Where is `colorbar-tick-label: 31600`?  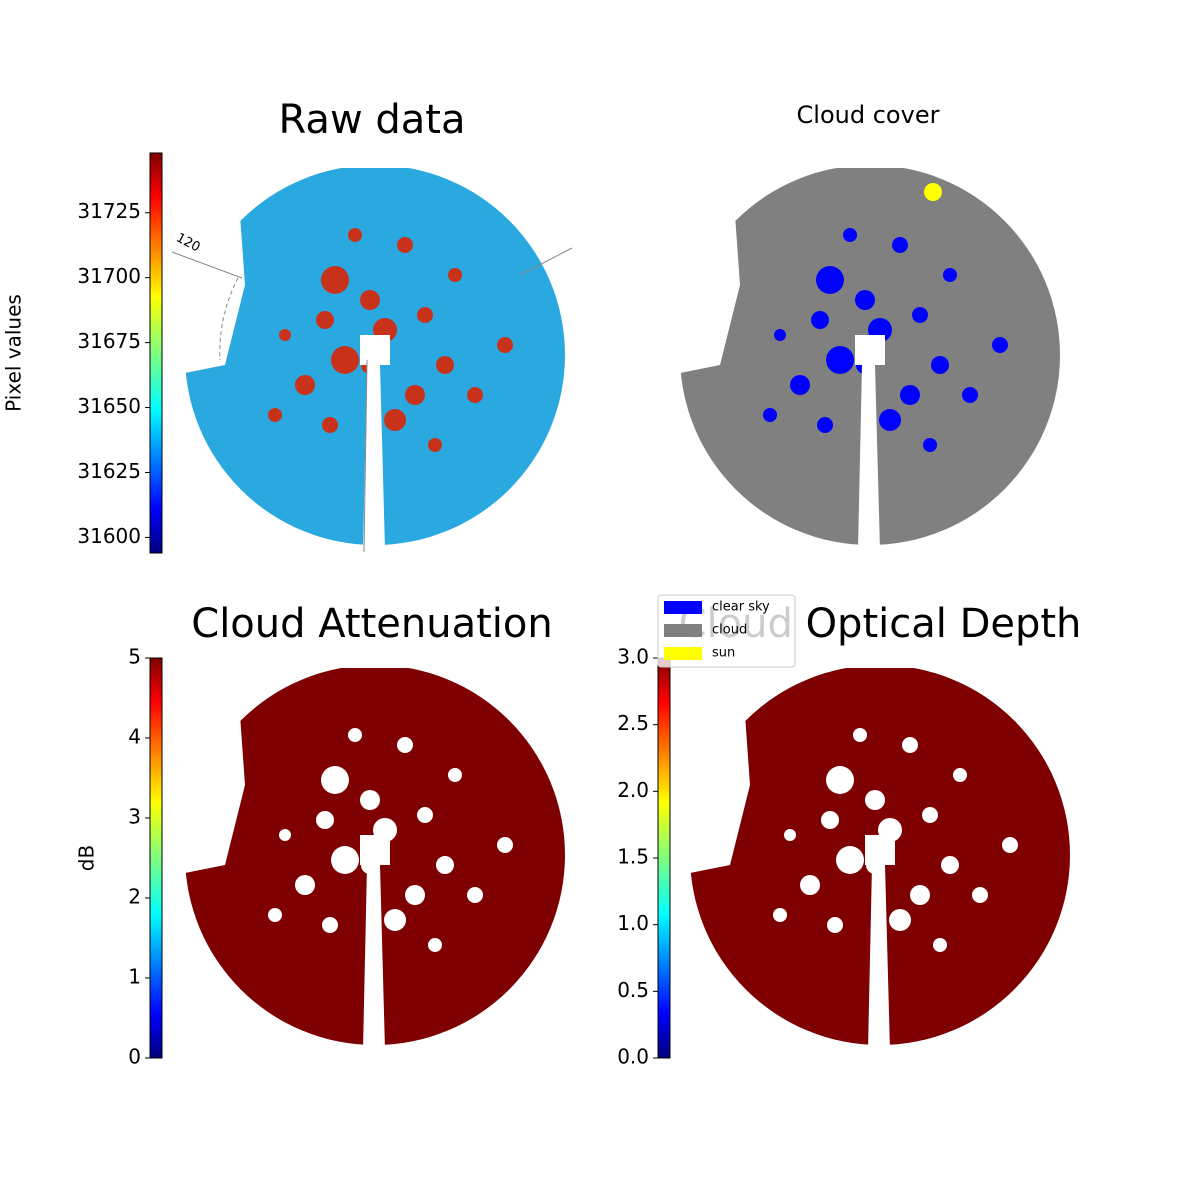 colorbar-tick-label: 31600 is located at coordinates (109, 536).